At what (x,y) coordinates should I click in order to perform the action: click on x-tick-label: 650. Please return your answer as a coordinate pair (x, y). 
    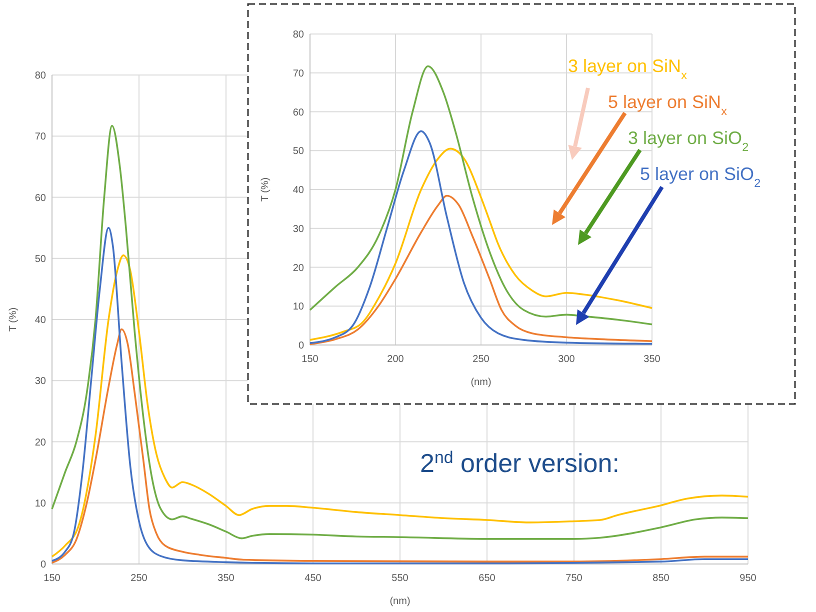
    Looking at the image, I should click on (487, 578).